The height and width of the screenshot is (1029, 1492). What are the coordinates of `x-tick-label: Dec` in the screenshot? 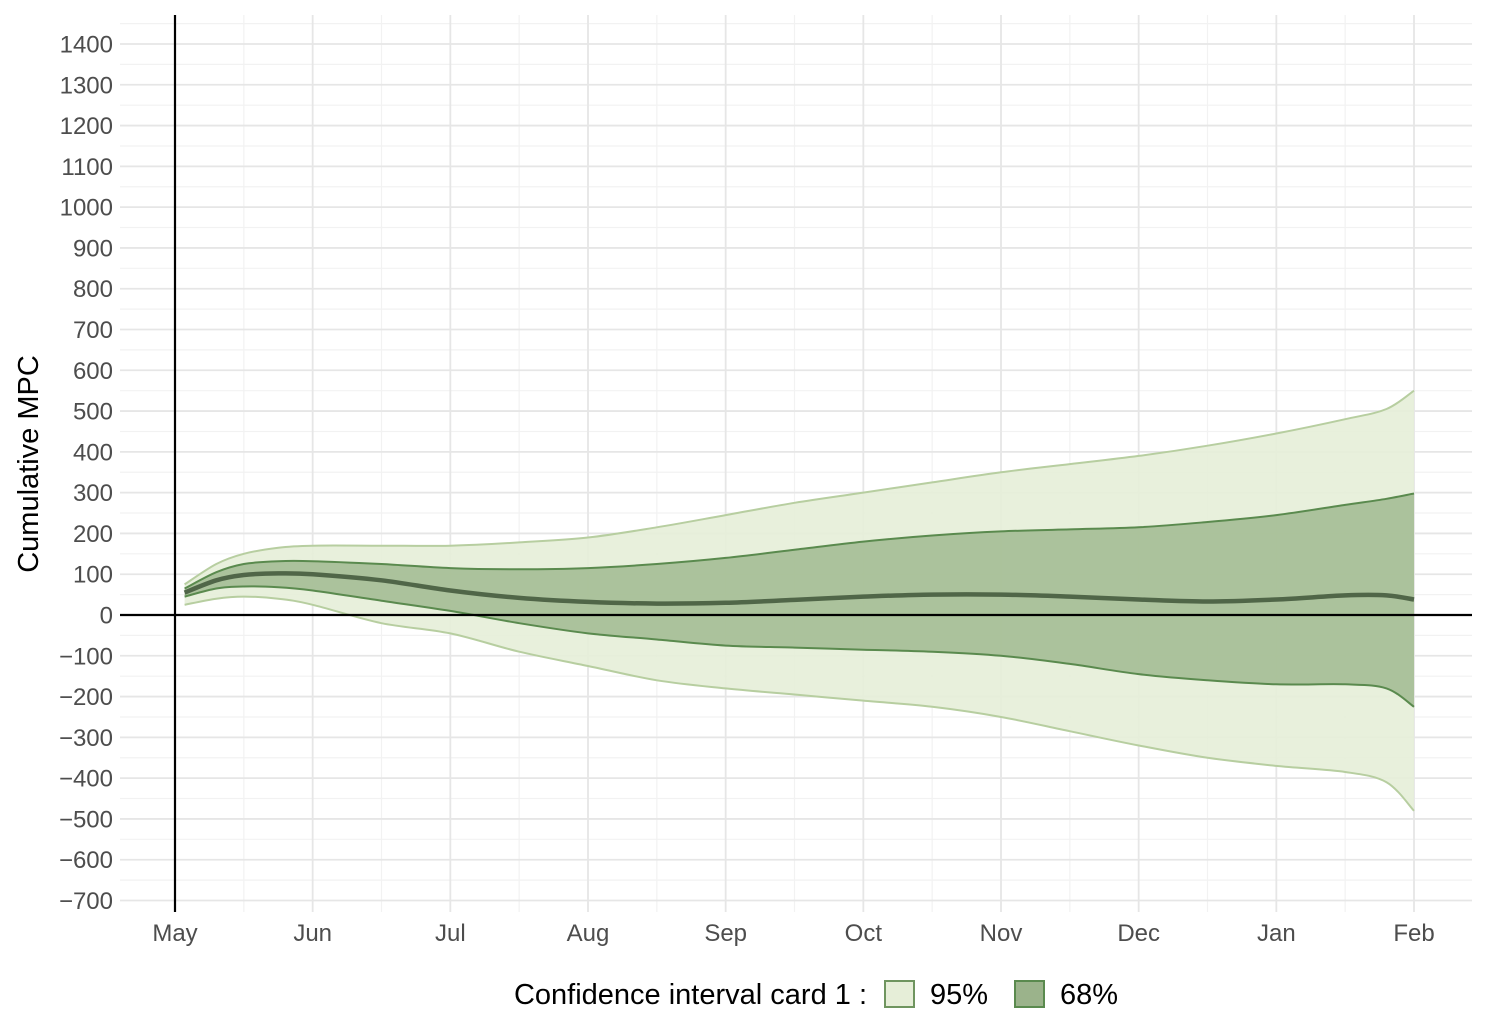 It's located at (1138, 933).